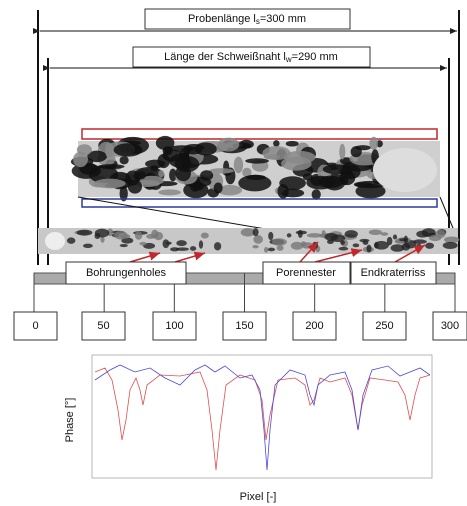 This screenshot has height=506, width=467. Describe the element at coordinates (259, 134) in the screenshot. I see `red-frame` at that location.